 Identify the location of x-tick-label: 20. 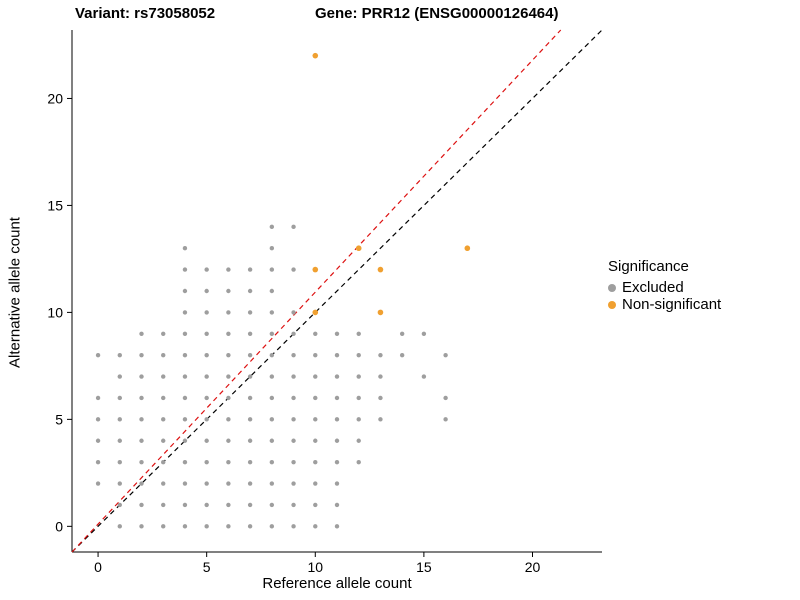
(533, 567).